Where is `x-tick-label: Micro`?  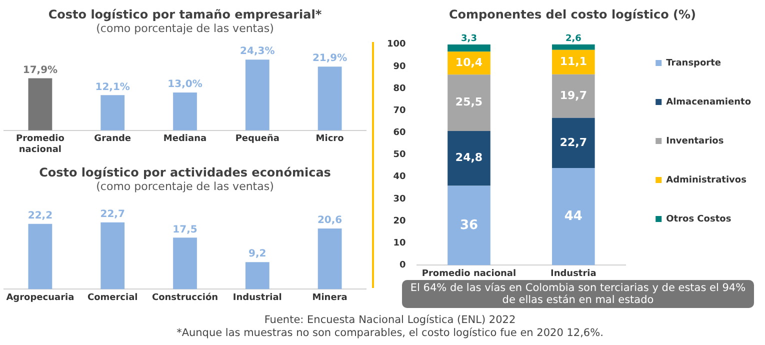
x-tick-label: Micro is located at coordinates (330, 139).